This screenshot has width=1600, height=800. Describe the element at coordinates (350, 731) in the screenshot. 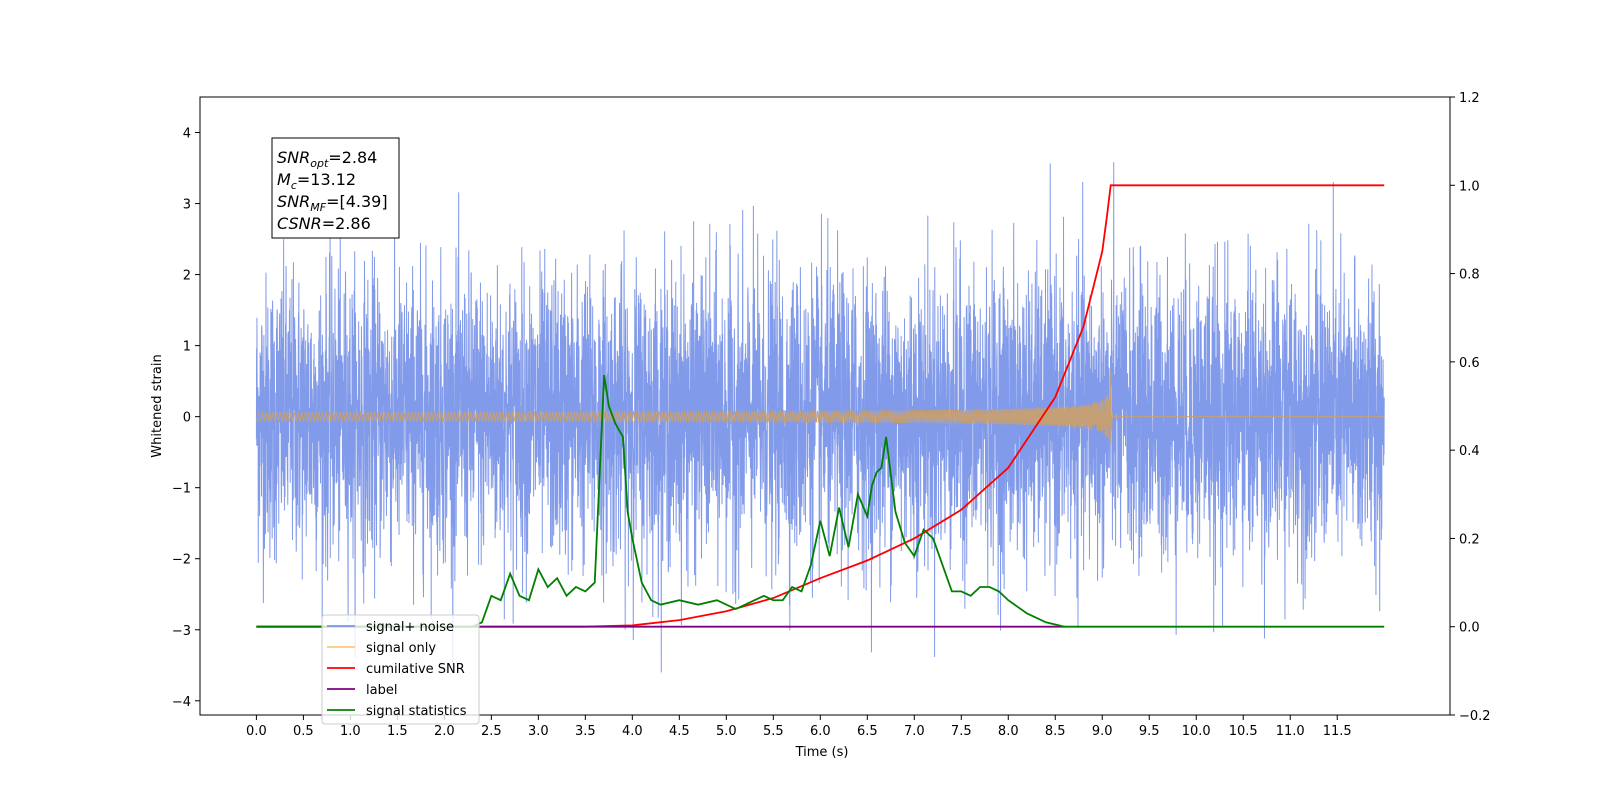

I see `x-tick-label: 1.0` at that location.